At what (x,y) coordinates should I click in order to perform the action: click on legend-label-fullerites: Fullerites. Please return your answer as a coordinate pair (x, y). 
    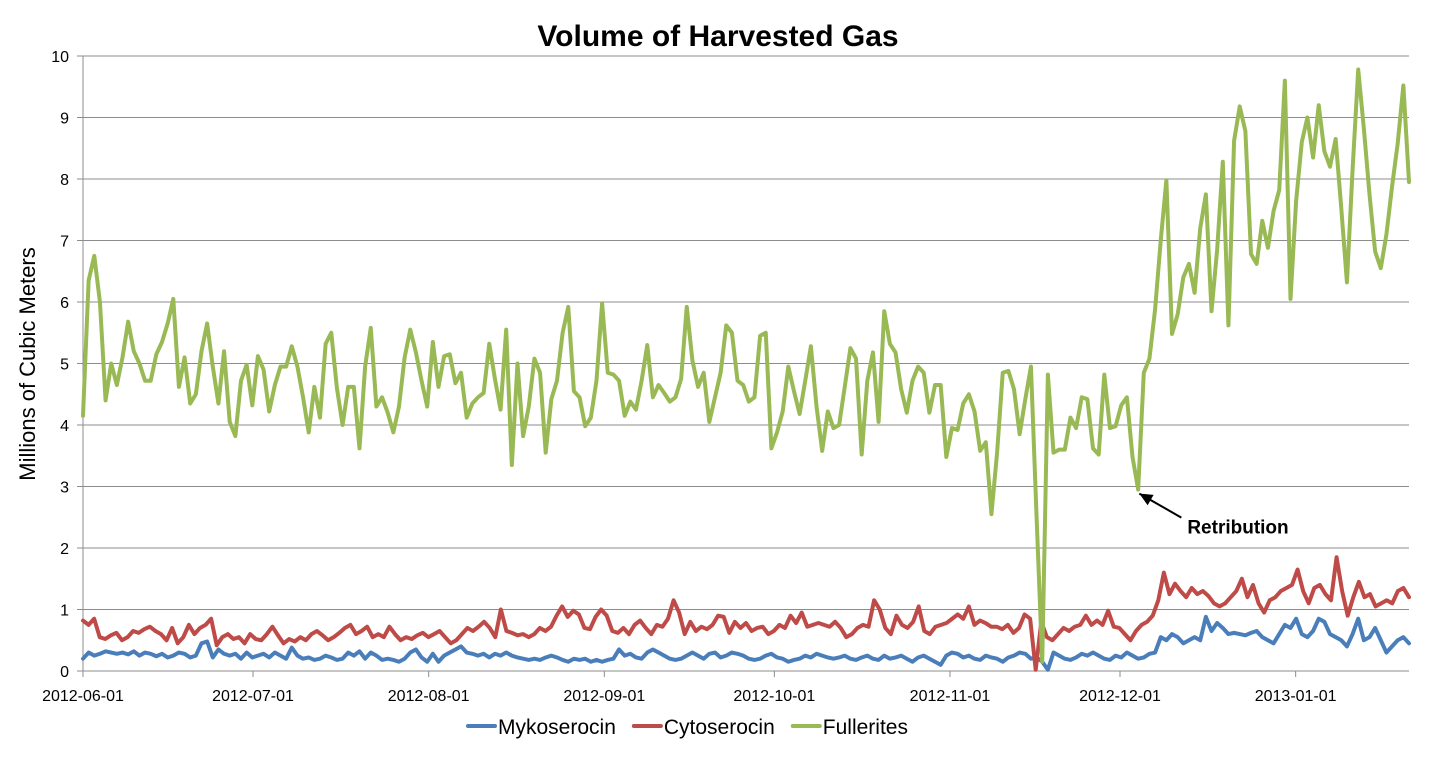
    Looking at the image, I should click on (865, 727).